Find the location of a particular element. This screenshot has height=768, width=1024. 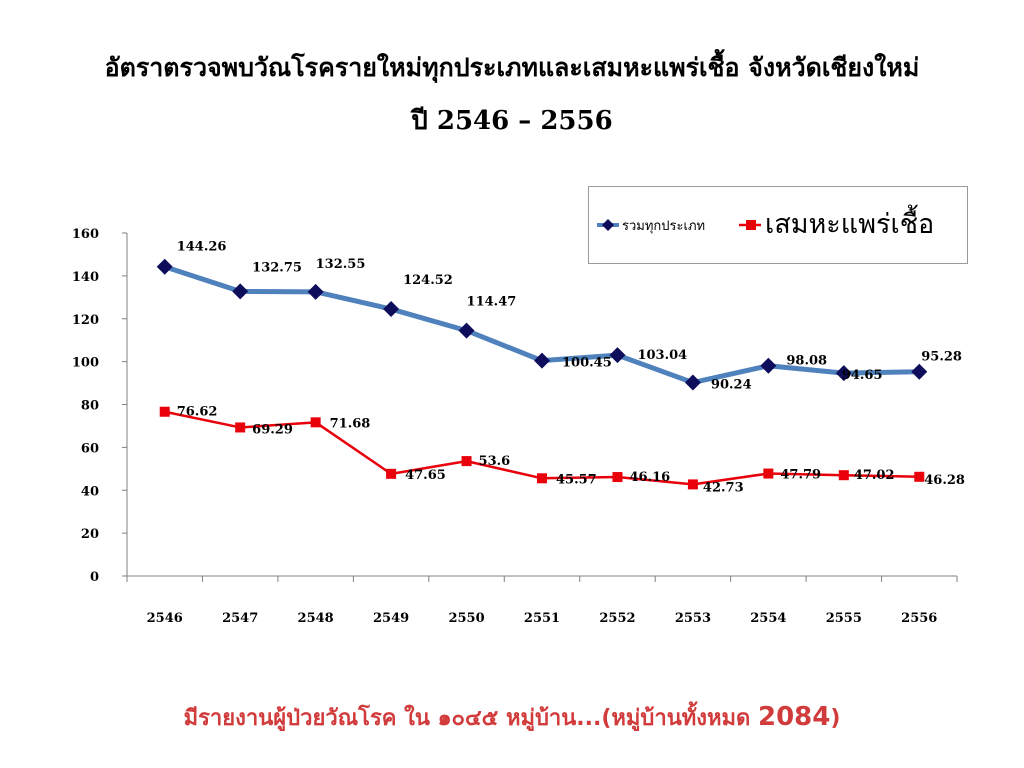

x-tick-label: 2548 is located at coordinates (316, 618).